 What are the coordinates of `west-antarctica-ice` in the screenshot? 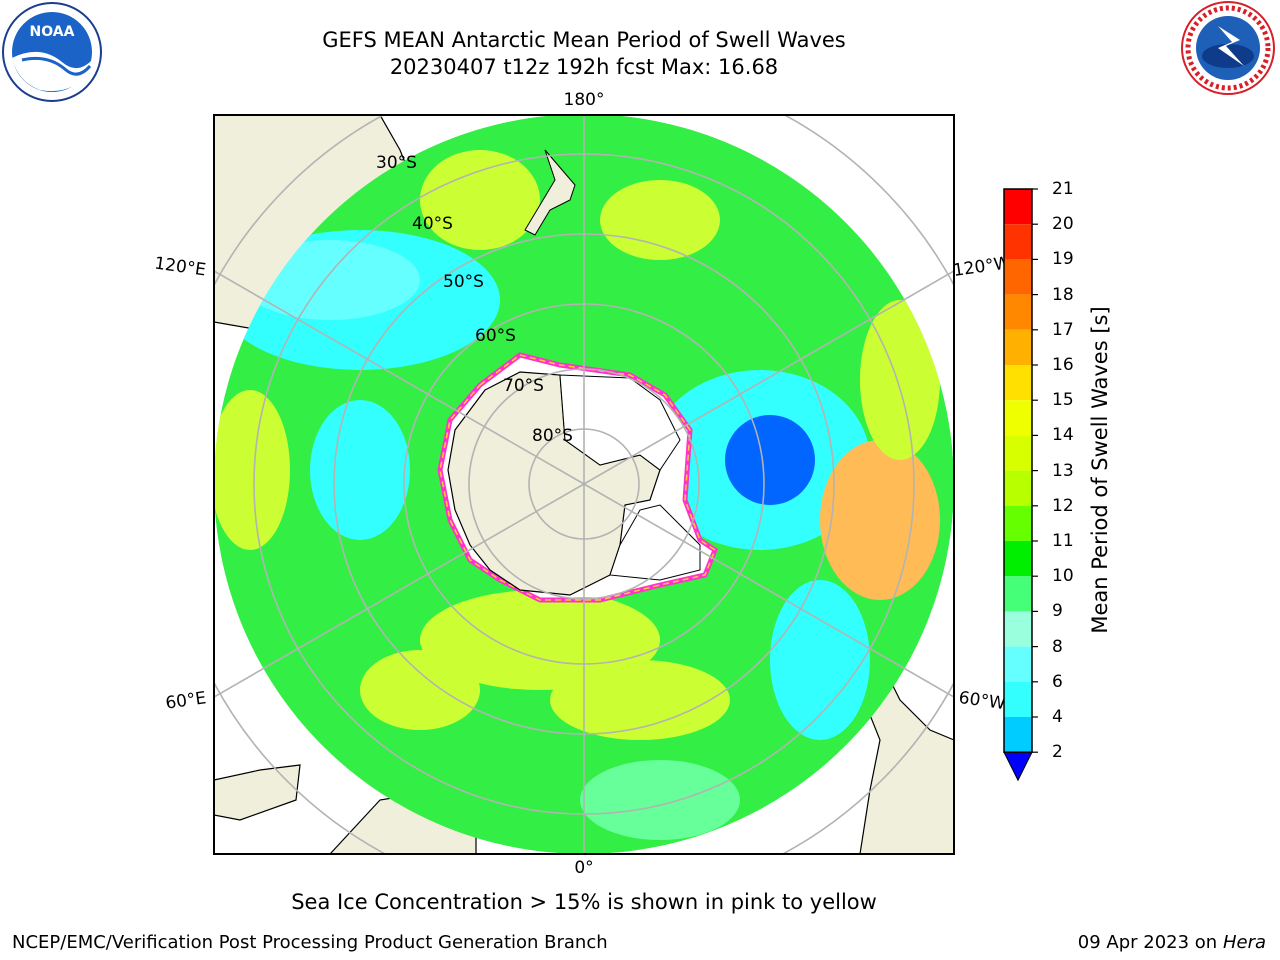 It's located at (655, 542).